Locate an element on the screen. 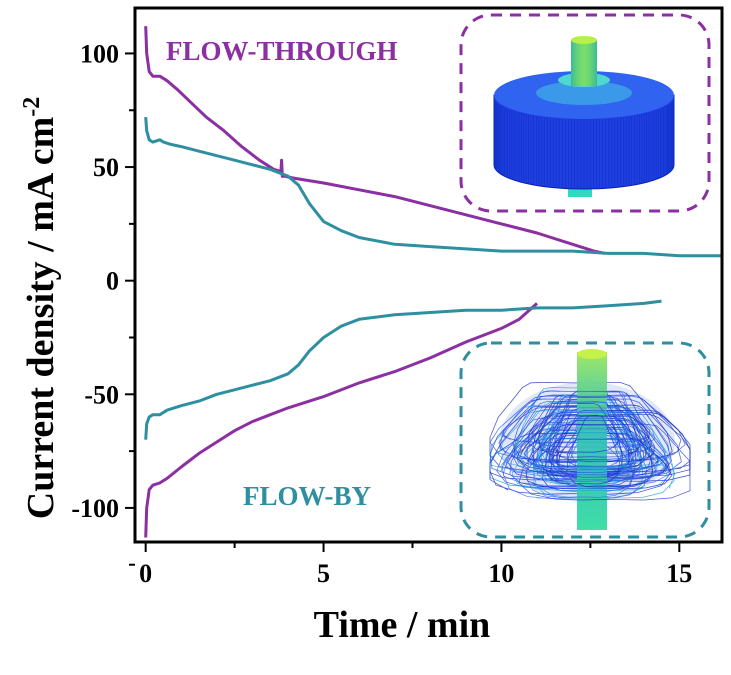 This screenshot has width=731, height=675. y-axis-label: Current density / mA cm-2 is located at coordinates (40, 308).